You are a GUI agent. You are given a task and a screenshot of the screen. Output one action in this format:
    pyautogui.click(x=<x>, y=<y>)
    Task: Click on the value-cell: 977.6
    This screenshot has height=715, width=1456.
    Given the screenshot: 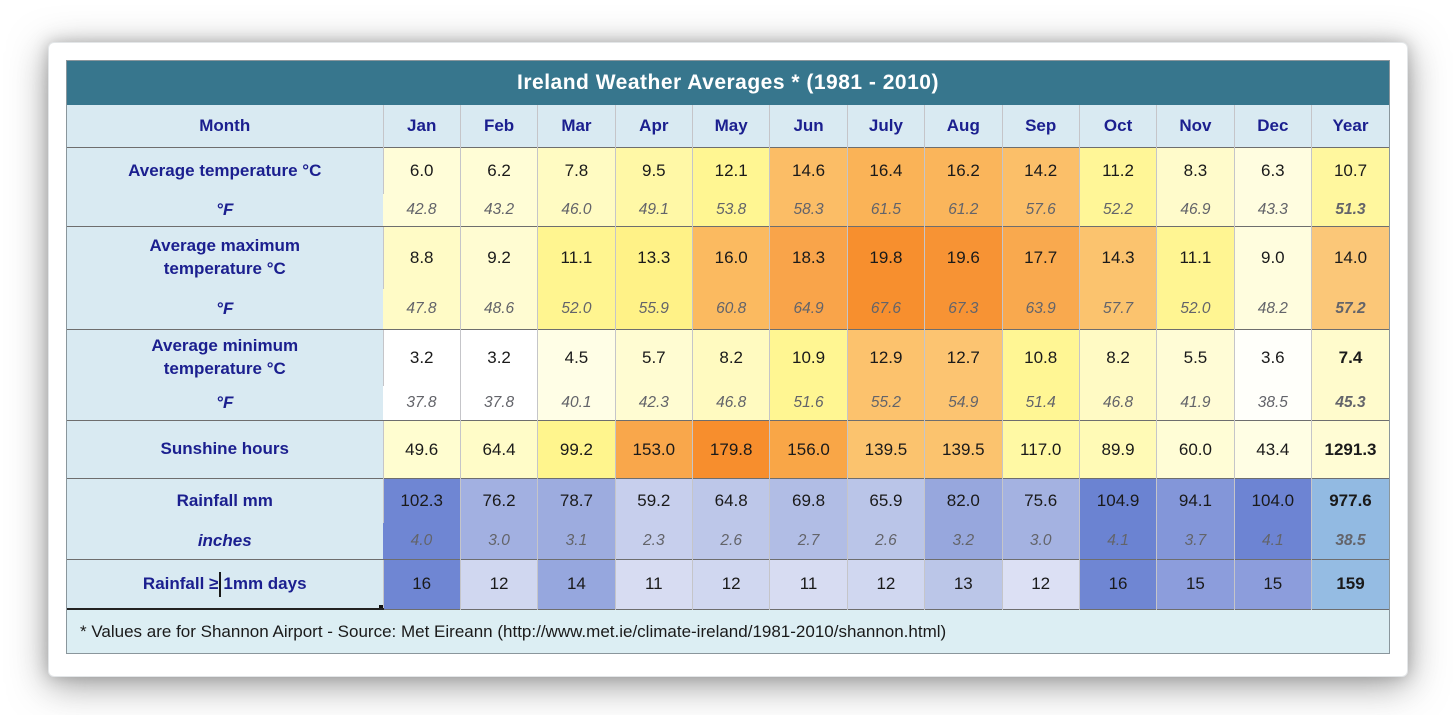 What is the action you would take?
    pyautogui.click(x=1350, y=500)
    